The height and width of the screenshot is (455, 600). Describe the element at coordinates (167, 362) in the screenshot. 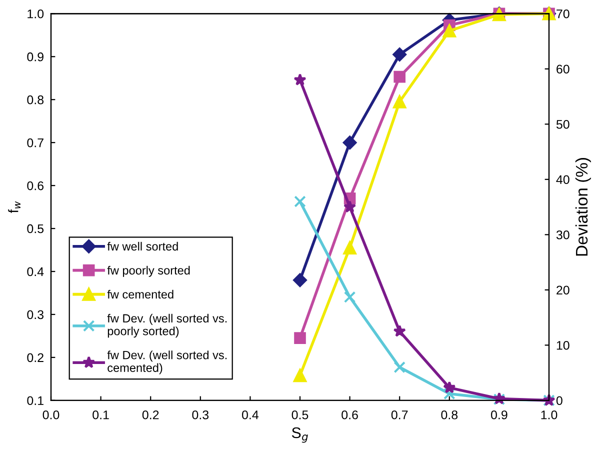

I see `legend-label: fw Dev. (well sorted vs. cemented)` at that location.